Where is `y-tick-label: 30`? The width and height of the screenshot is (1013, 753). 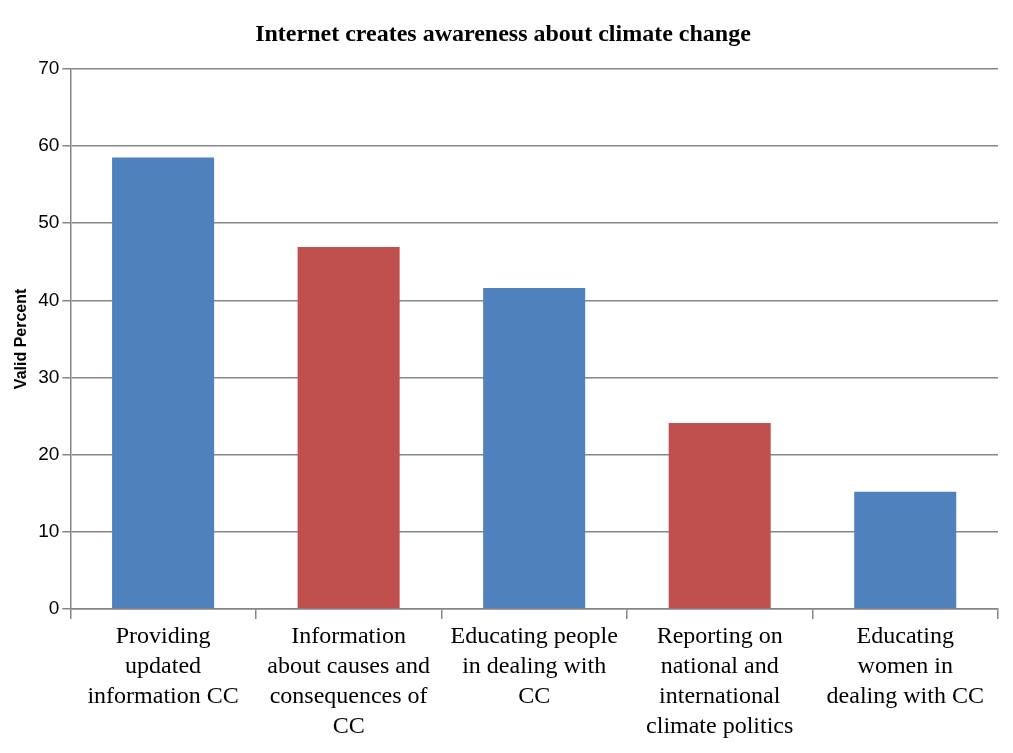
y-tick-label: 30 is located at coordinates (49, 376).